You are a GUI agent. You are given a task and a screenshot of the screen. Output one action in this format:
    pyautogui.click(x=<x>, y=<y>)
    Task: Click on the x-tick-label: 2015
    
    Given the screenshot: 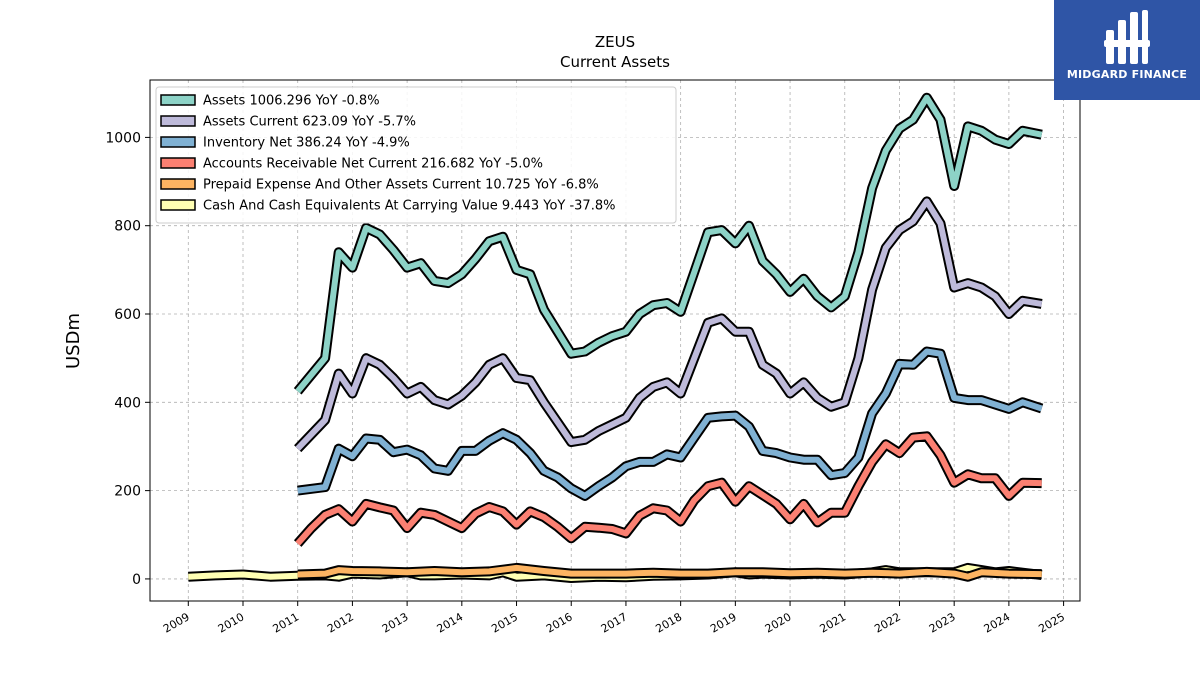 What is the action you would take?
    pyautogui.click(x=504, y=622)
    